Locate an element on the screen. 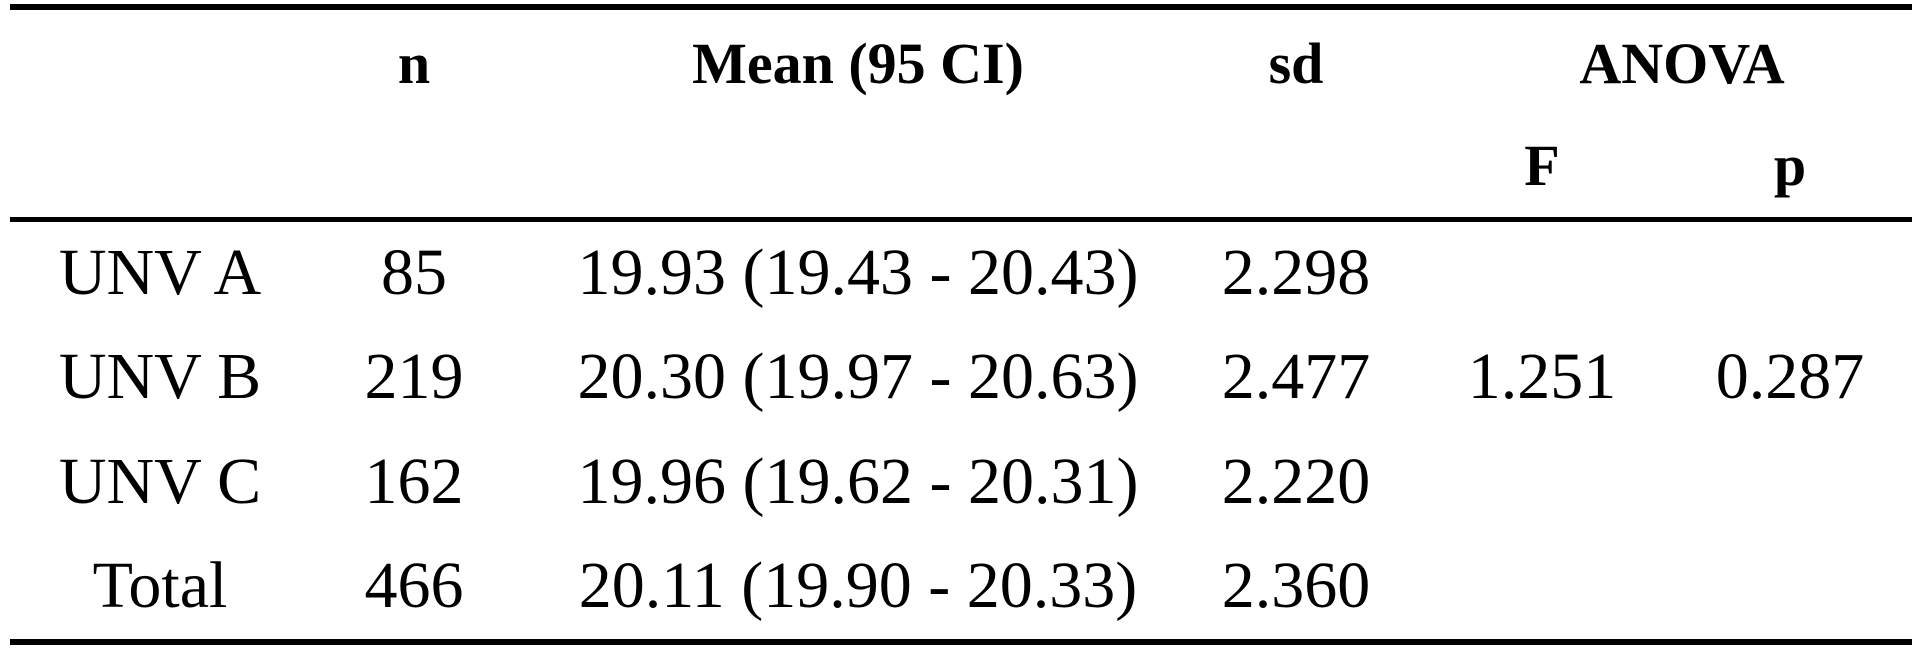  row-n: 219 is located at coordinates (414, 376).